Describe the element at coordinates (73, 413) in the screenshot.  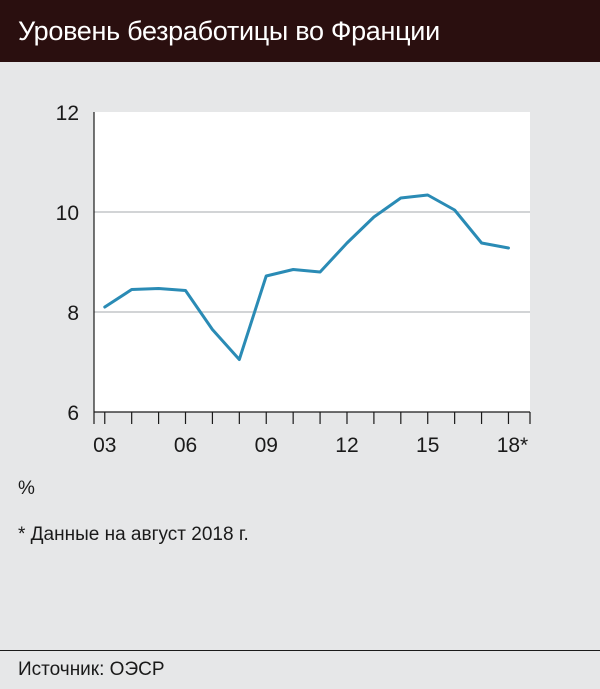
I see `y-tick-label-6: 6` at that location.